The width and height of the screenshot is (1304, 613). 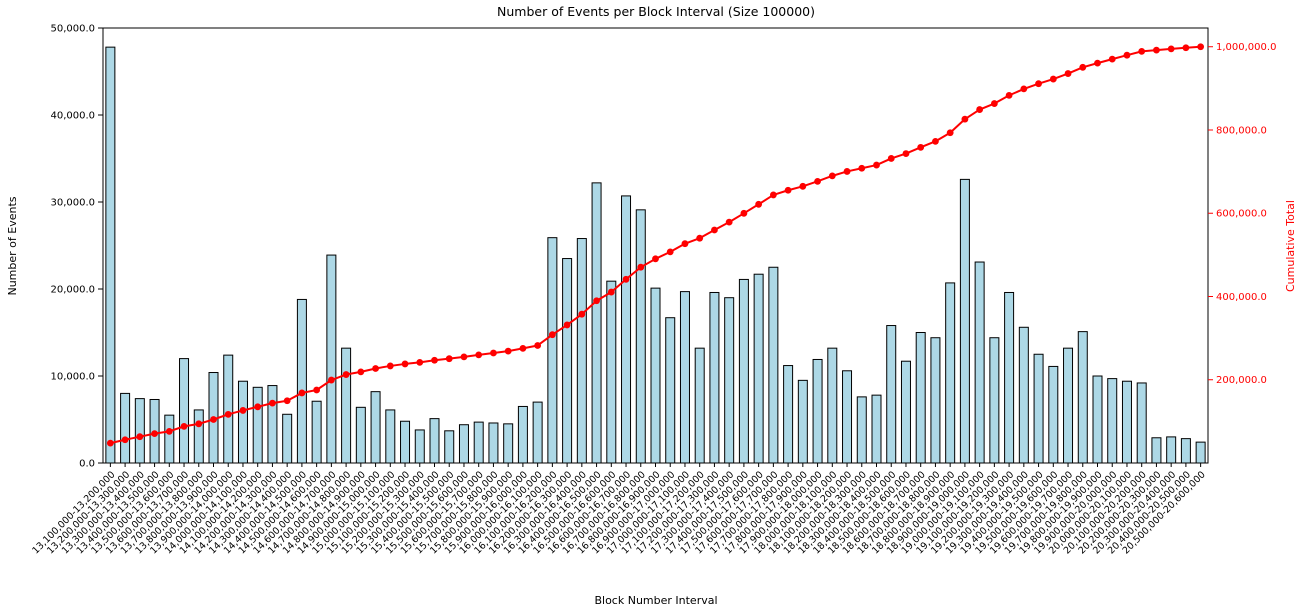 I want to click on y-axis-label-left: Number of Events, so click(x=12, y=245).